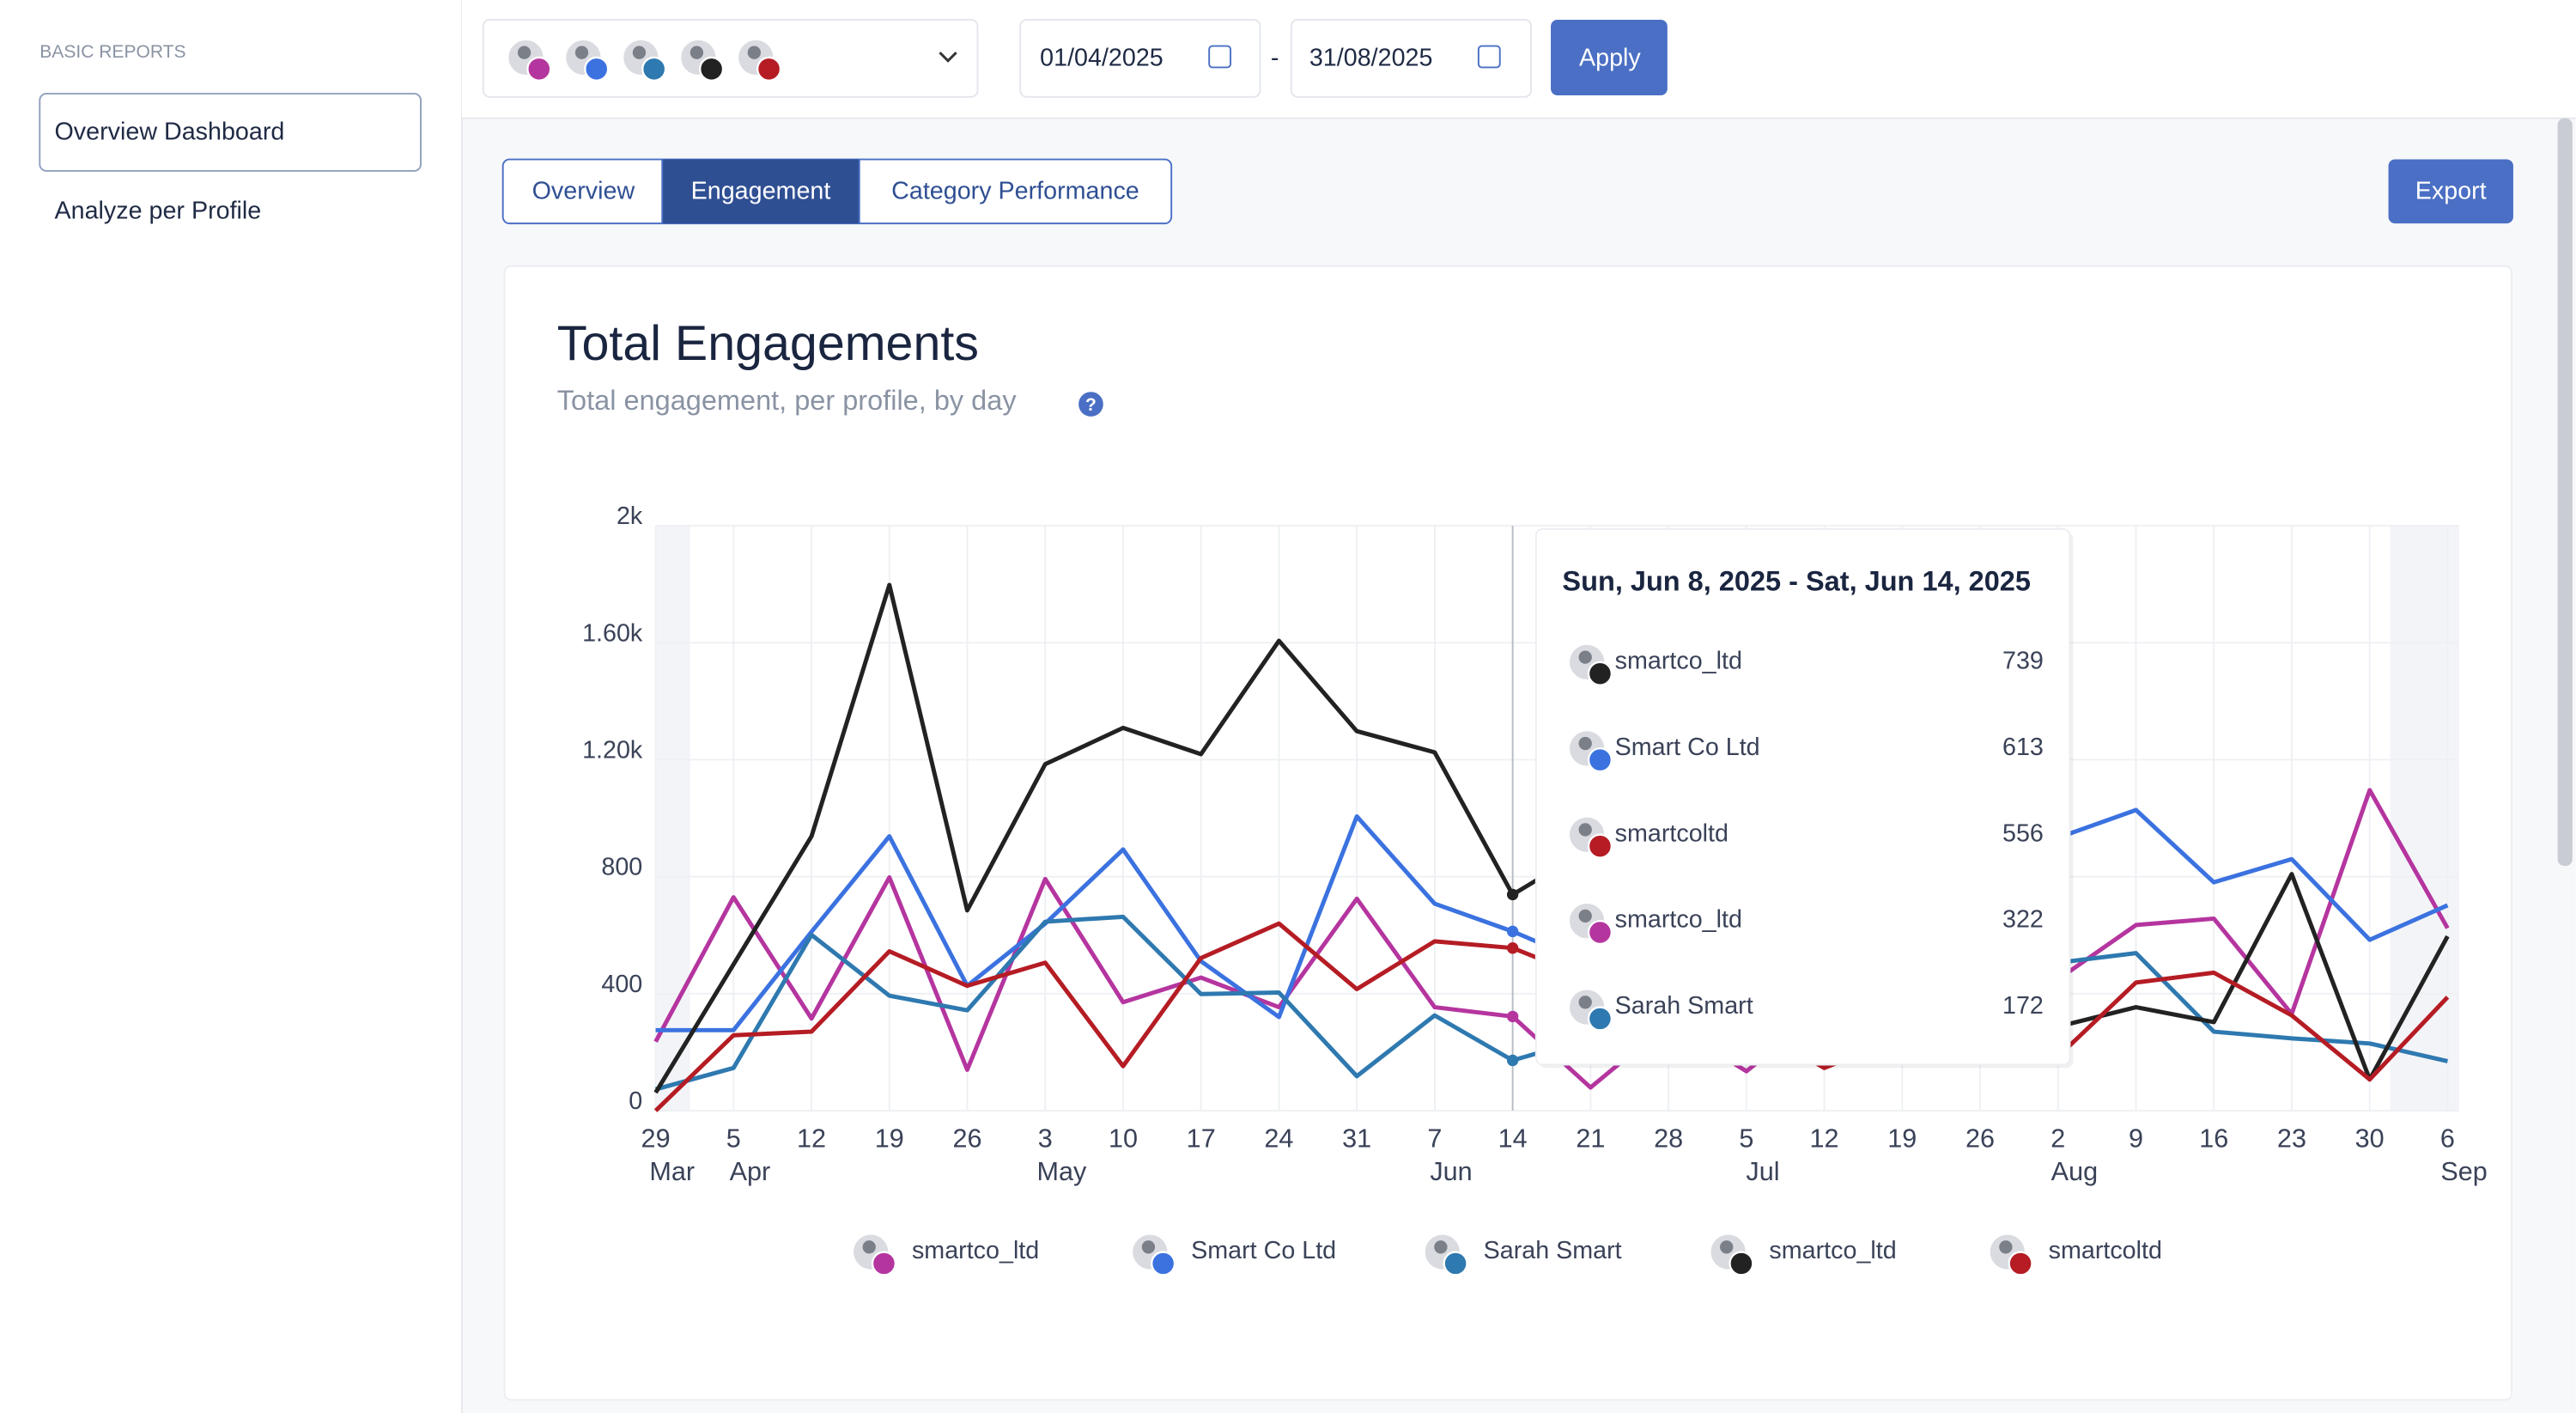 The height and width of the screenshot is (1413, 2576). I want to click on dropdown-arrow, so click(948, 57).